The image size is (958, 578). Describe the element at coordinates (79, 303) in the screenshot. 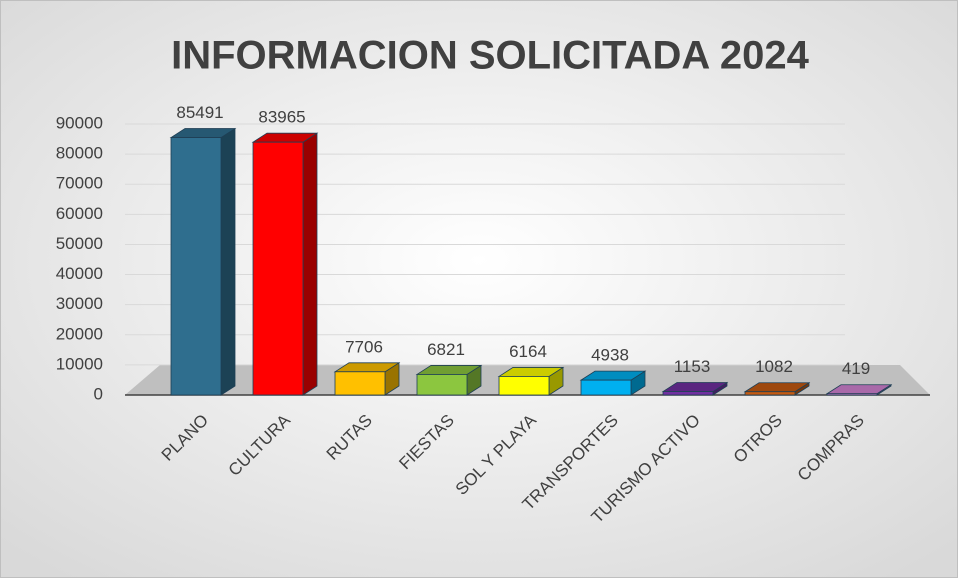

I see `y-tick-label: 30000` at that location.